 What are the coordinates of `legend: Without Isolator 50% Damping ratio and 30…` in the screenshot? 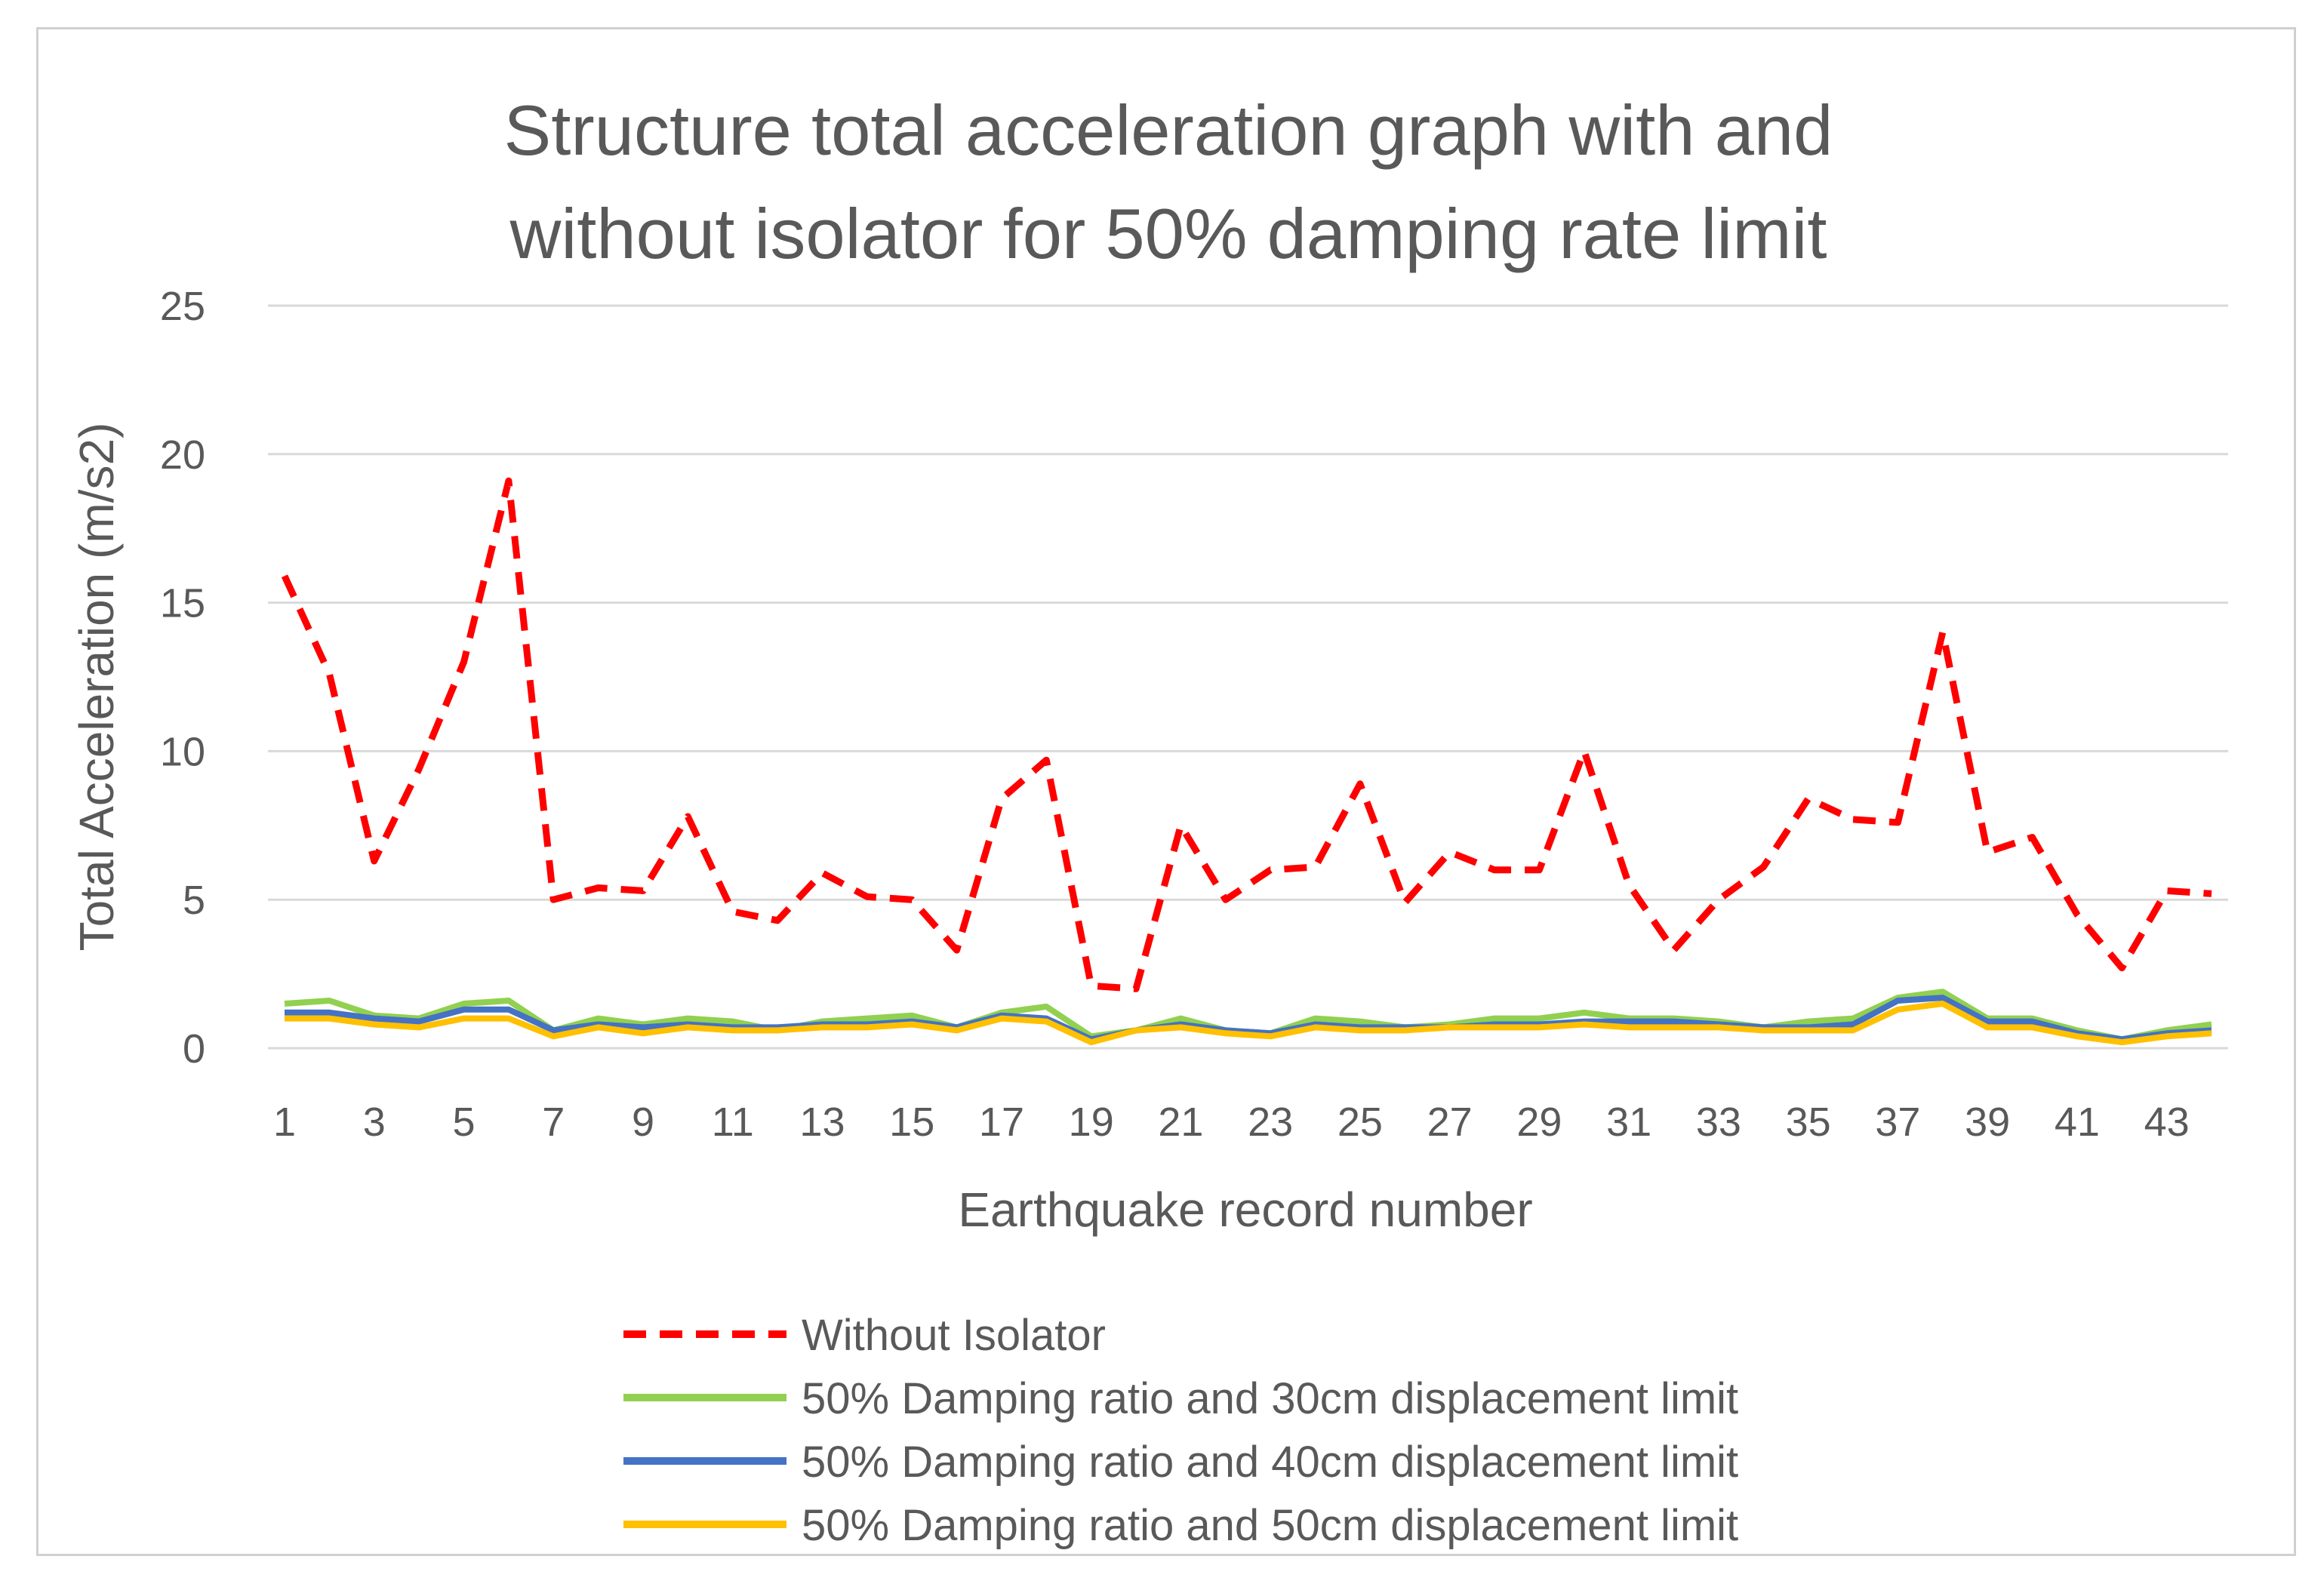 It's located at (1180, 1430).